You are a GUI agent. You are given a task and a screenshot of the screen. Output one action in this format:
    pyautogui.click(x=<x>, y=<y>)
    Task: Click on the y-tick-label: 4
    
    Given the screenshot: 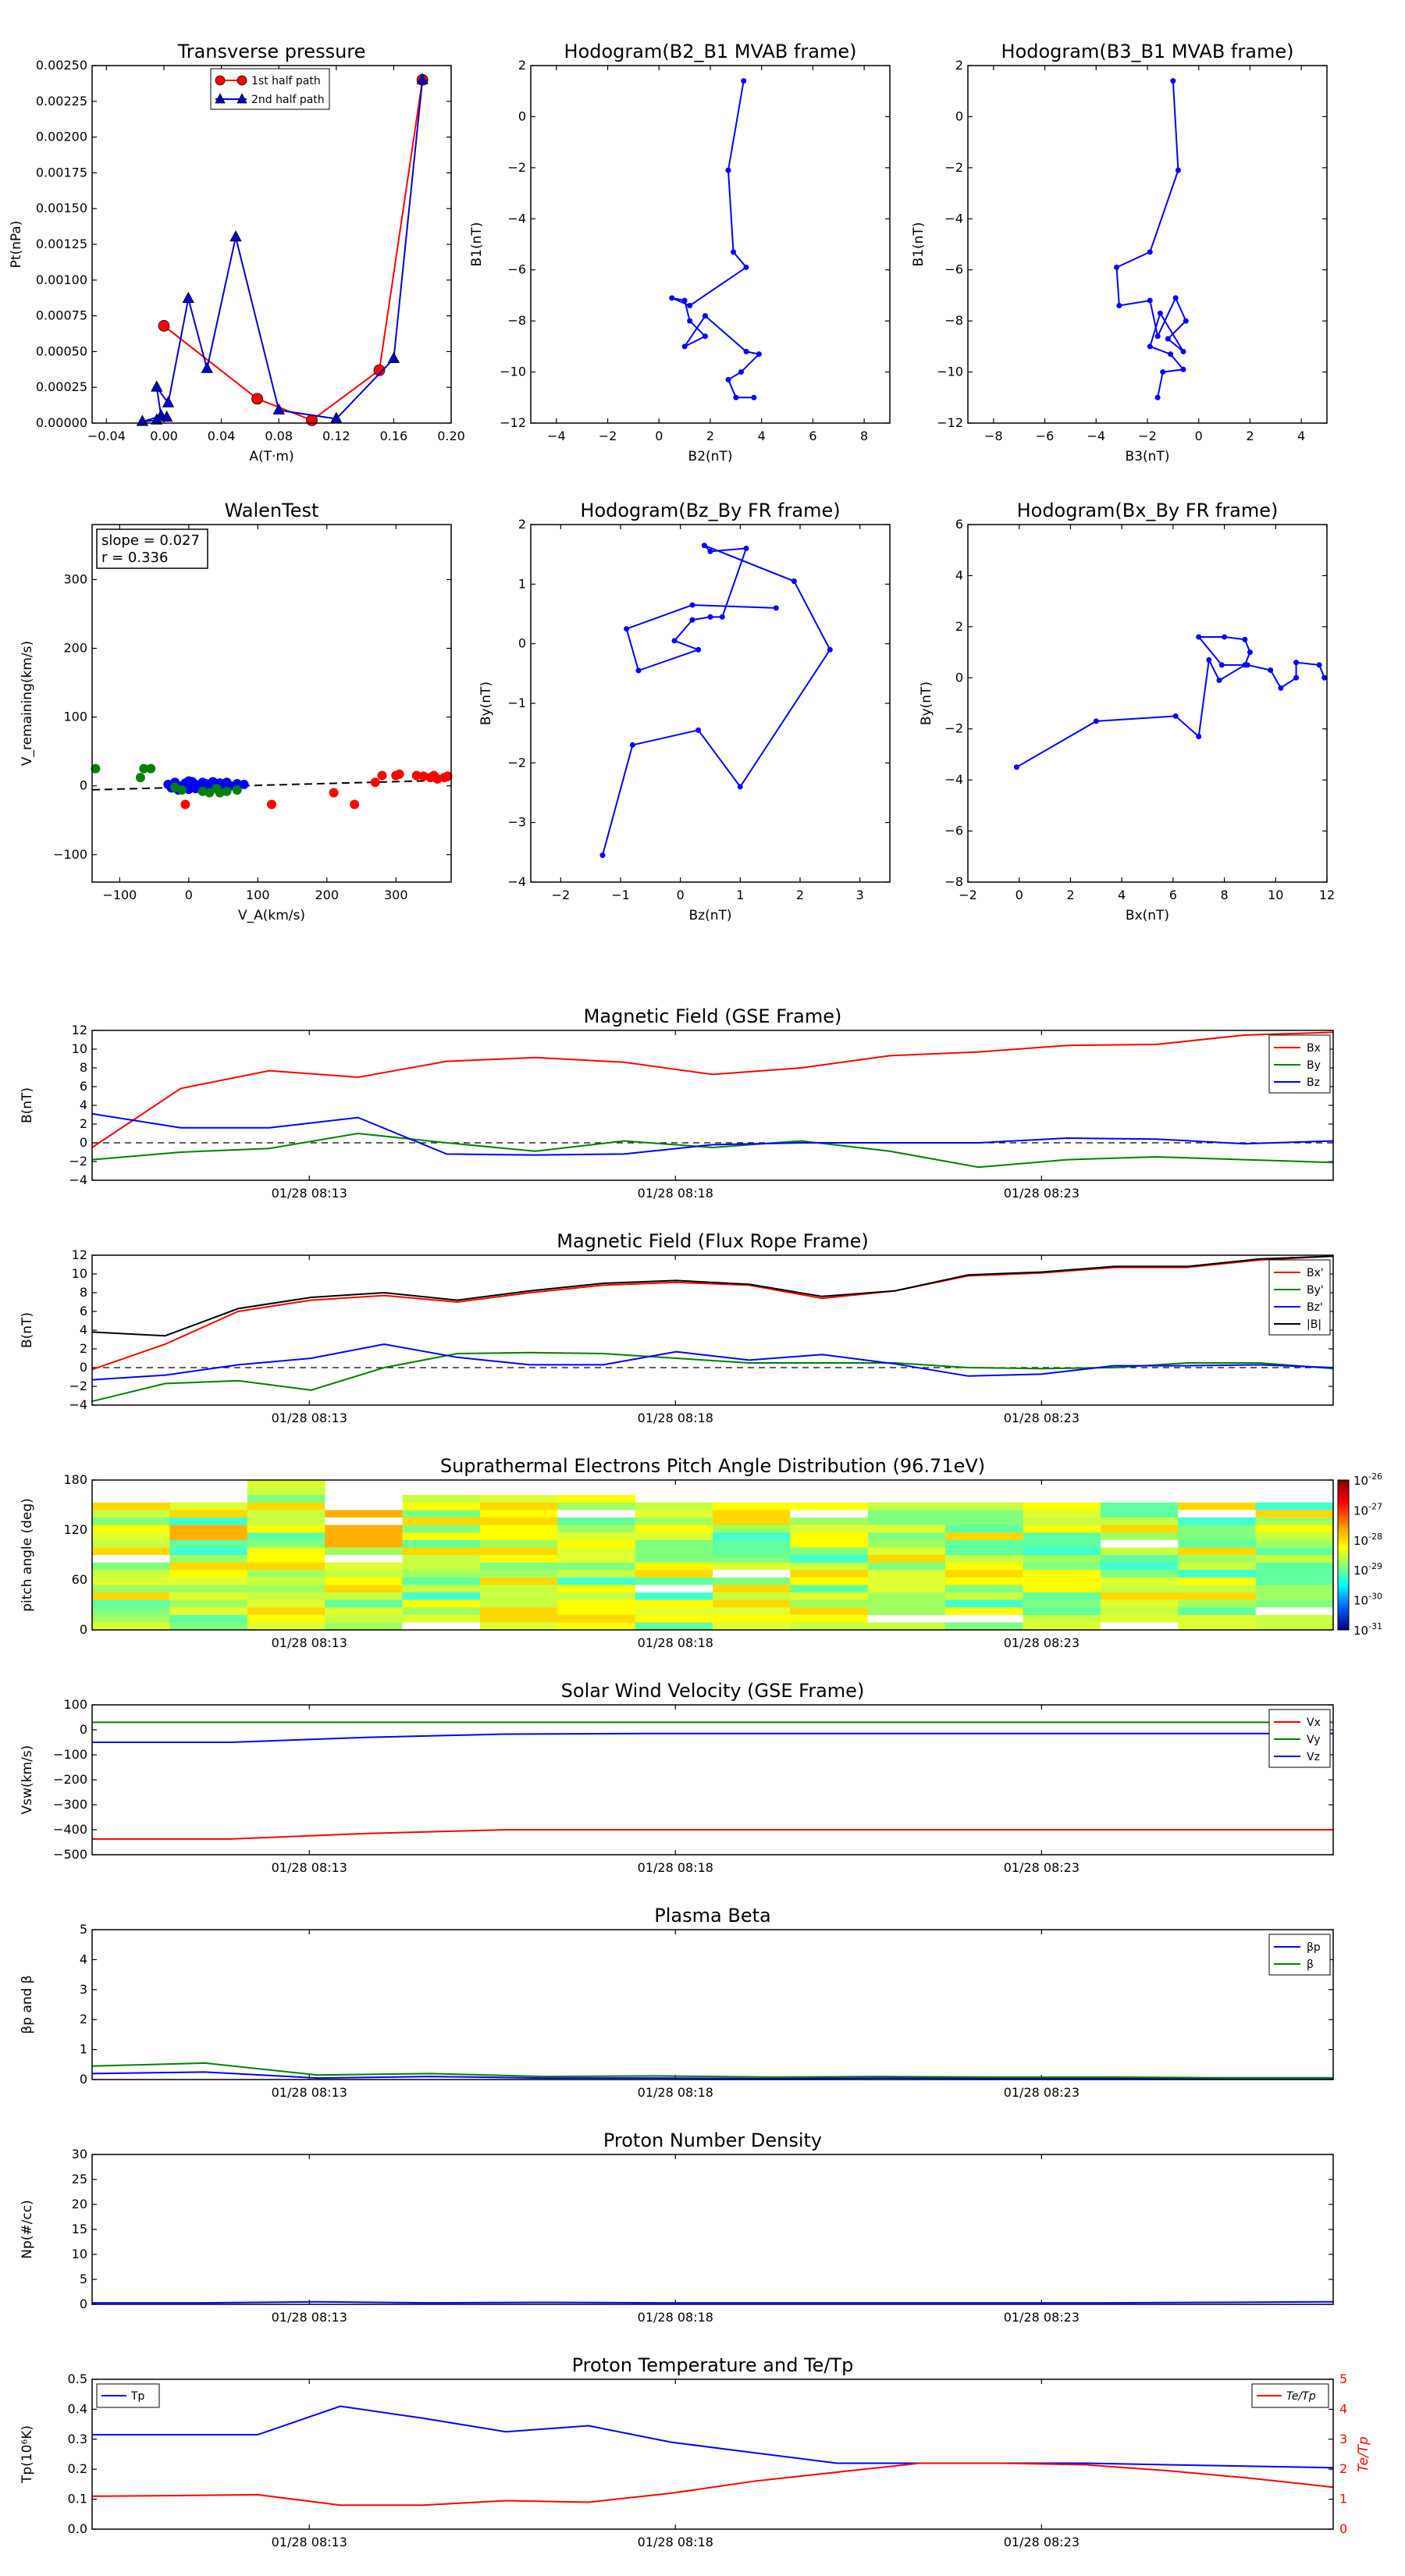 What is the action you would take?
    pyautogui.click(x=84, y=1959)
    